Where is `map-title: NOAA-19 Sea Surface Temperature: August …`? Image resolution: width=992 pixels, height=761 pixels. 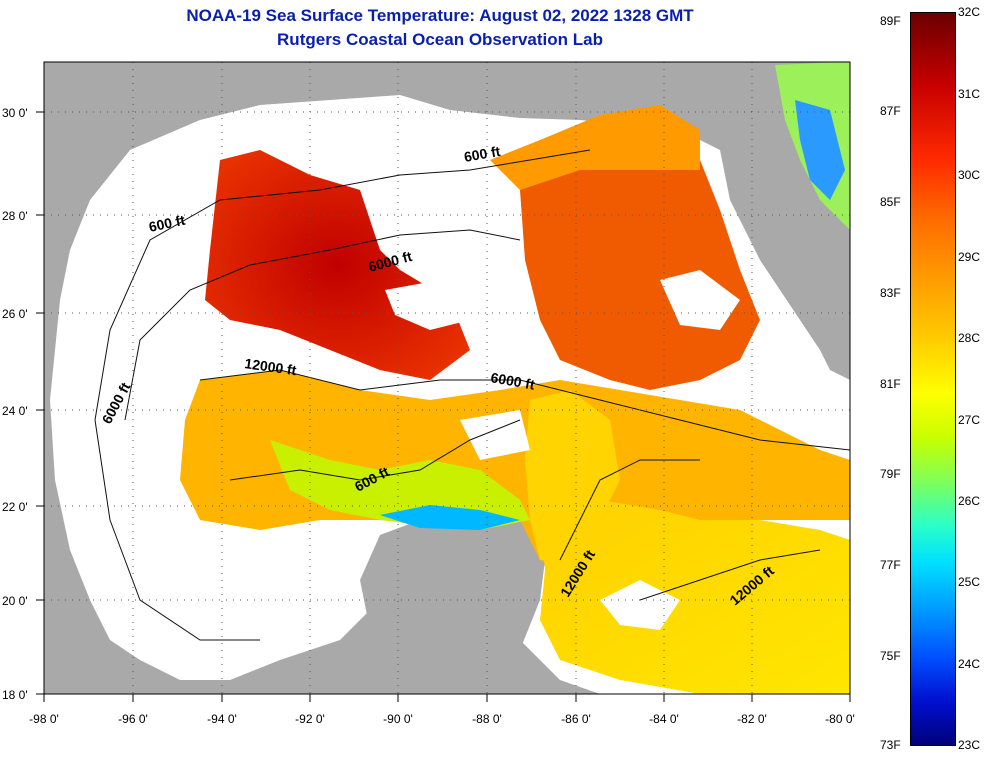 map-title: NOAA-19 Sea Surface Temperature: August … is located at coordinates (440, 15).